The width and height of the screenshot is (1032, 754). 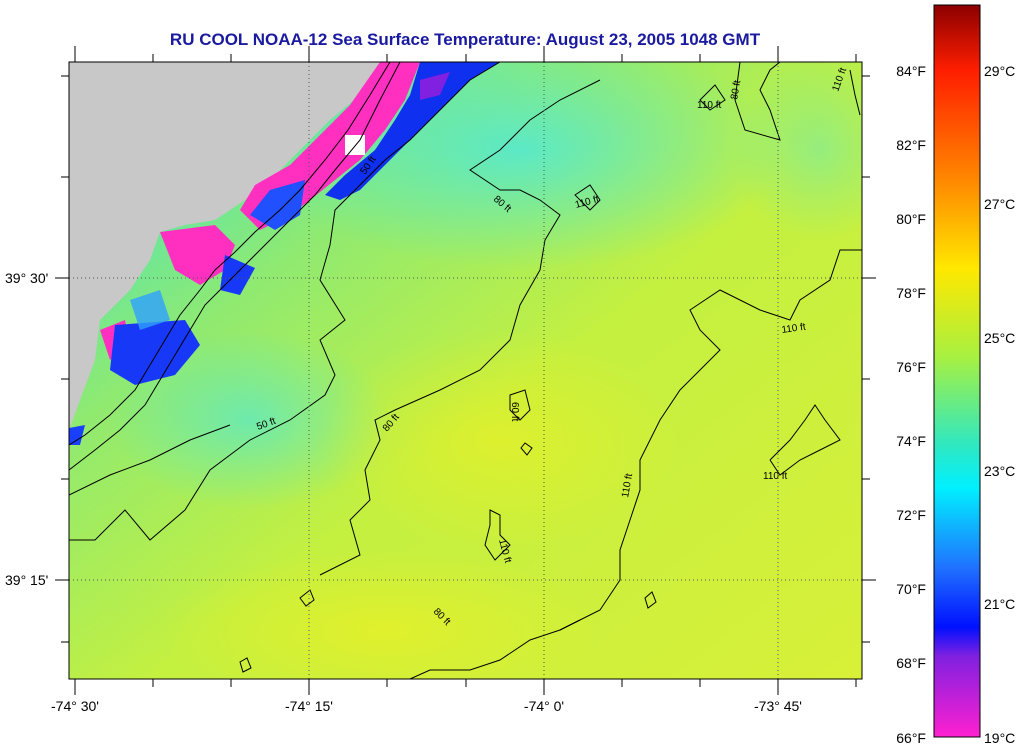 I want to click on f-label: 84°F, so click(x=911, y=71).